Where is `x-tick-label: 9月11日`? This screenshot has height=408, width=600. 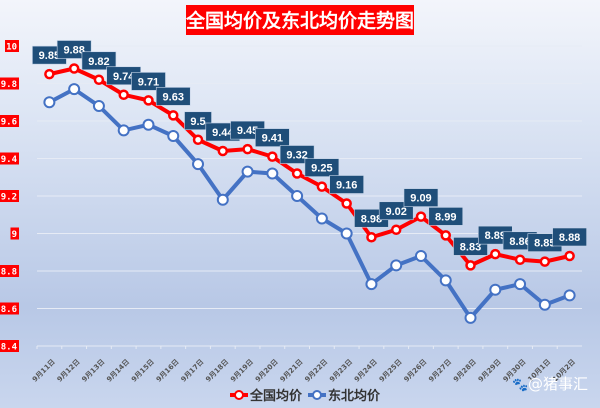 x-tick-label: 9月11日 is located at coordinates (44, 371).